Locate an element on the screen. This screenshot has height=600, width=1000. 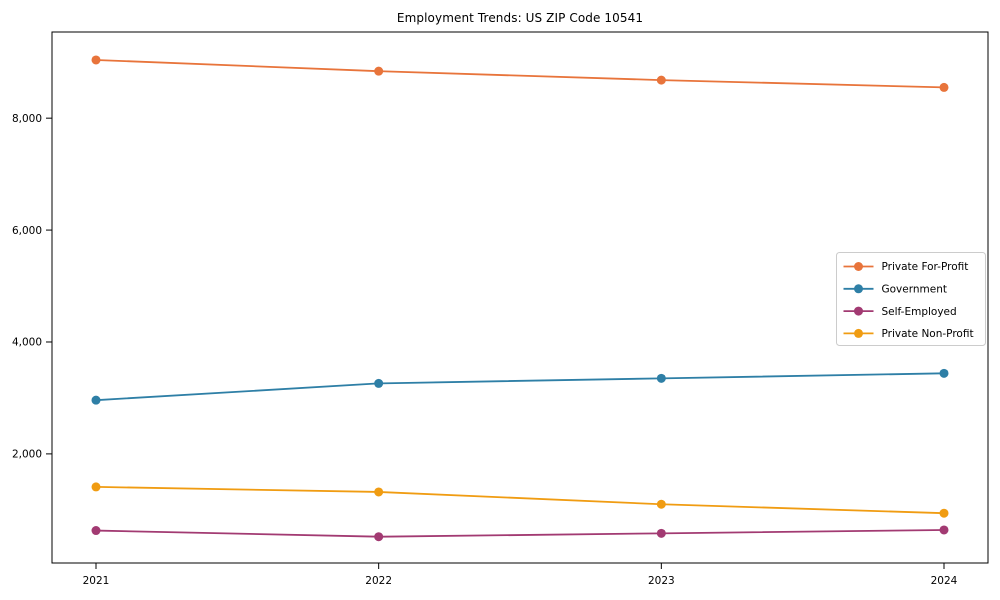
legend-label-private-for-profit: Private For-Profit is located at coordinates (925, 267).